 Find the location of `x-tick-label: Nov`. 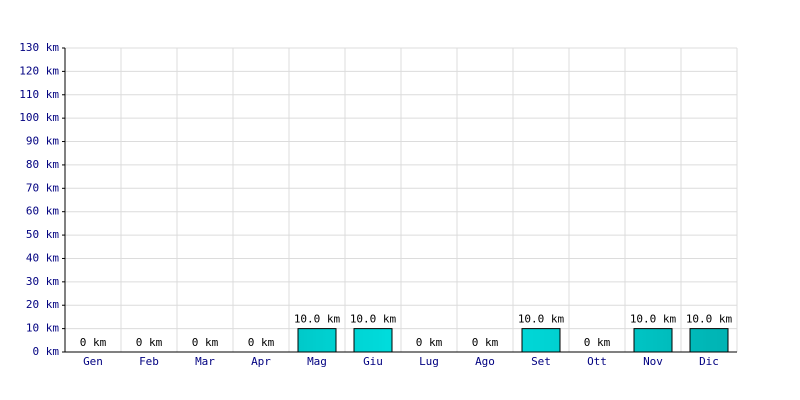

x-tick-label: Nov is located at coordinates (653, 361).